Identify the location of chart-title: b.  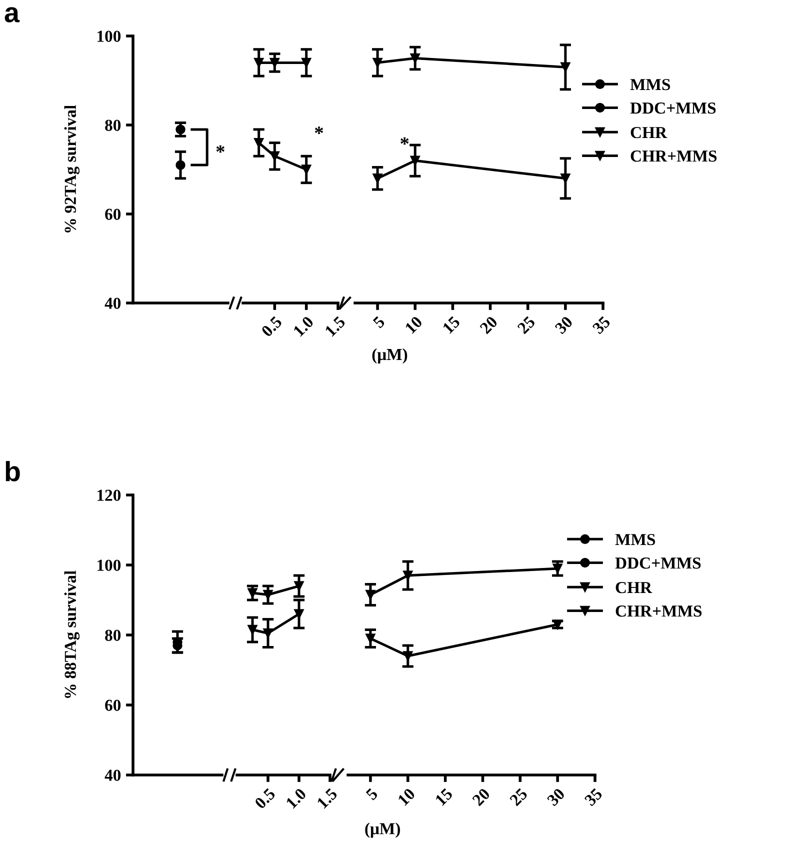
(13, 471).